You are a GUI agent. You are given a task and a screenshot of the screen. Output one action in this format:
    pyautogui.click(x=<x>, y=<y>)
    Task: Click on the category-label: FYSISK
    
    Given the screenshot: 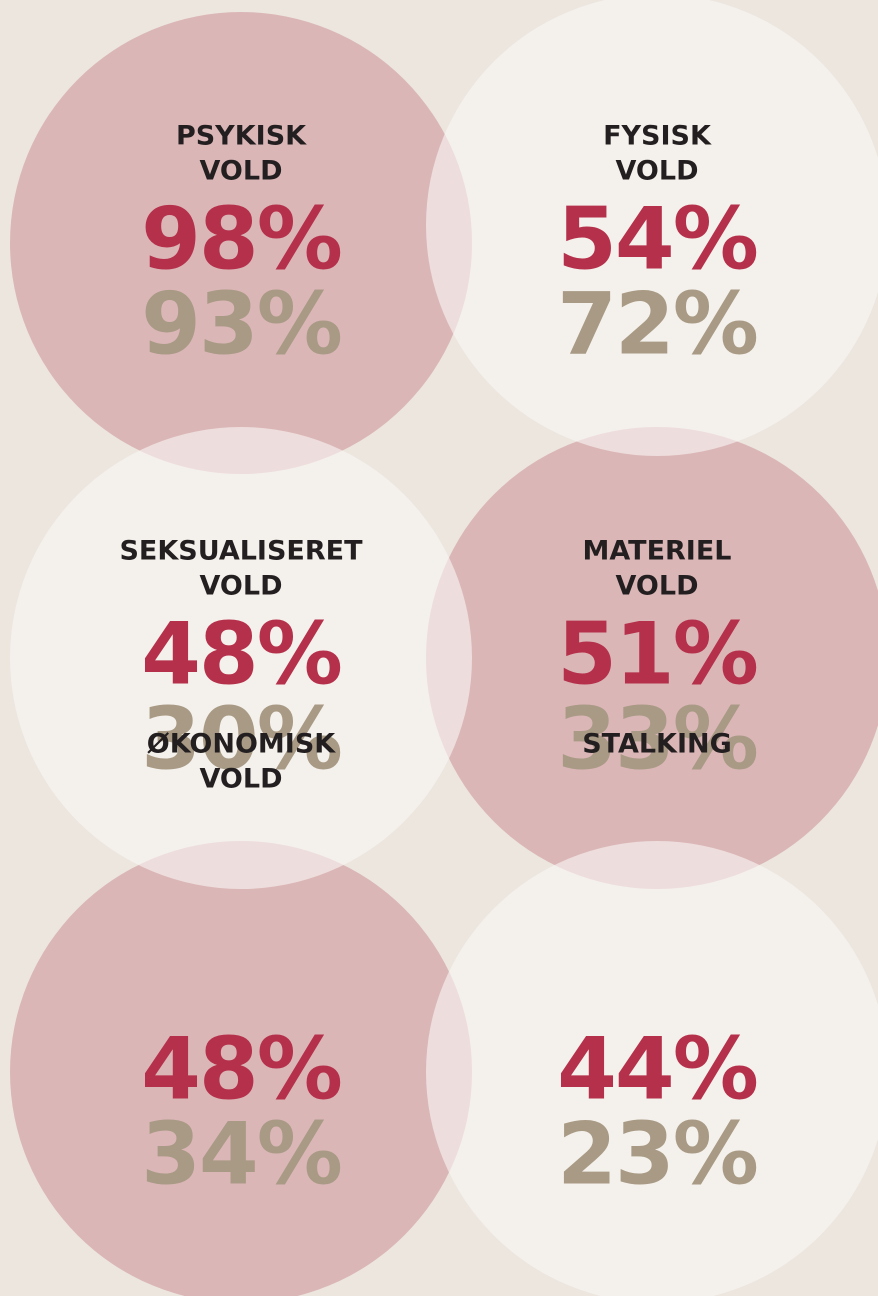 What is the action you would take?
    pyautogui.click(x=657, y=136)
    